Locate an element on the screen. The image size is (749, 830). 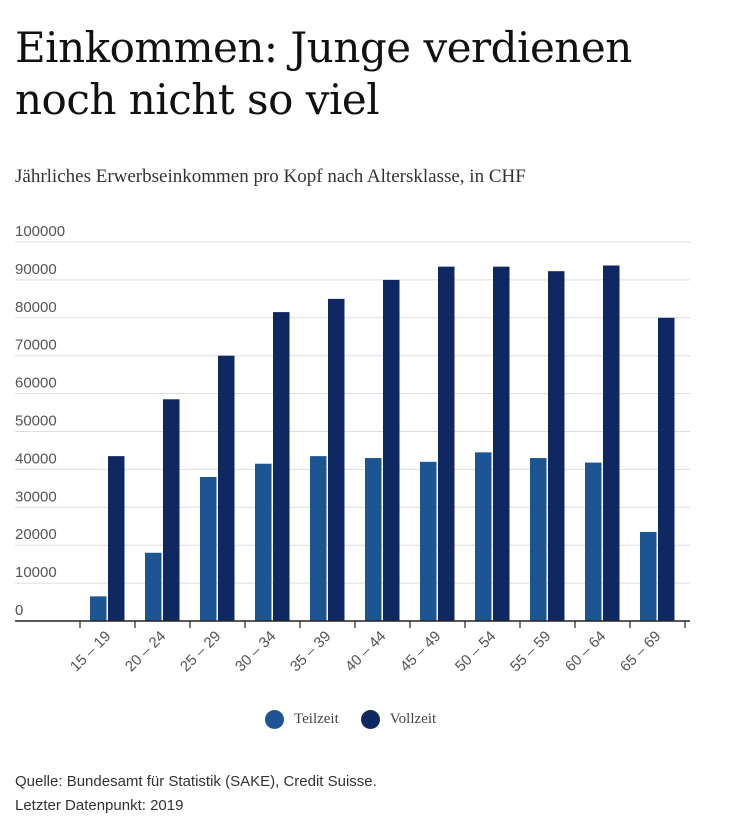
x-tick-label: 35 – 39 is located at coordinates (310, 651).